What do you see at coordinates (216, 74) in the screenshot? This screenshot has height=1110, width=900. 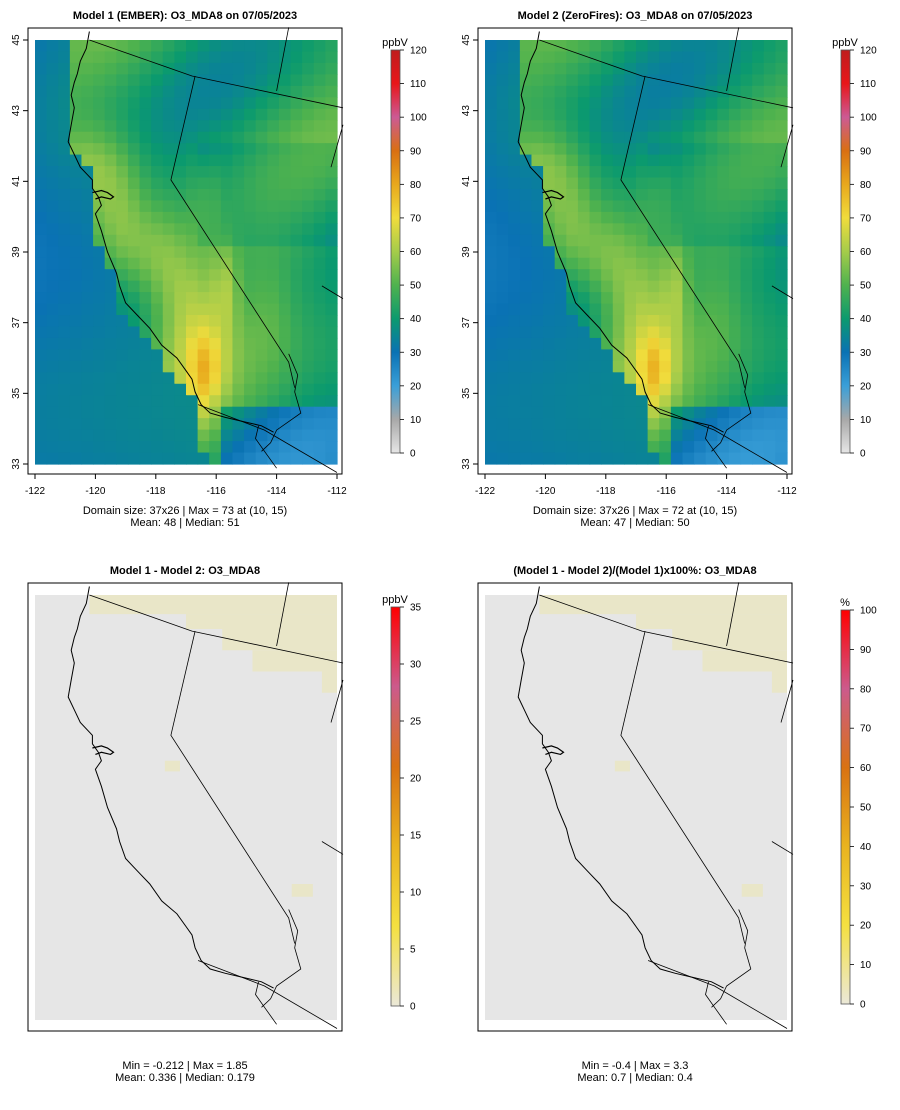 I see `state-border-or-ca` at bounding box center [216, 74].